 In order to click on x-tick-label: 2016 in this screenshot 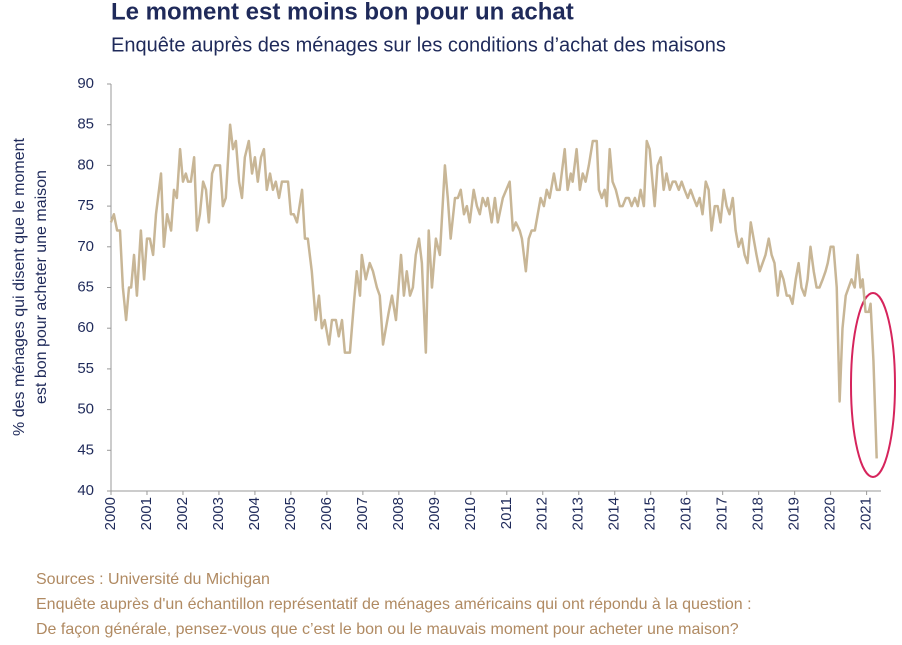, I will do `click(686, 513)`.